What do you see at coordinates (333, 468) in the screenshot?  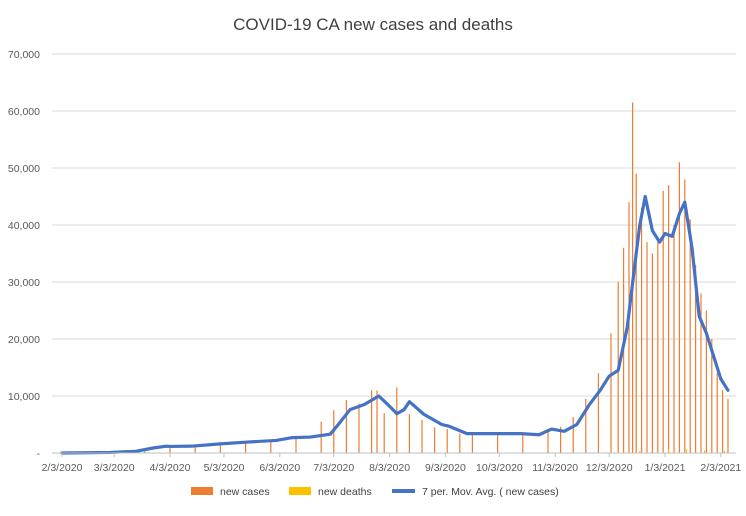 I see `x-tick-label: 7/3/2020` at bounding box center [333, 468].